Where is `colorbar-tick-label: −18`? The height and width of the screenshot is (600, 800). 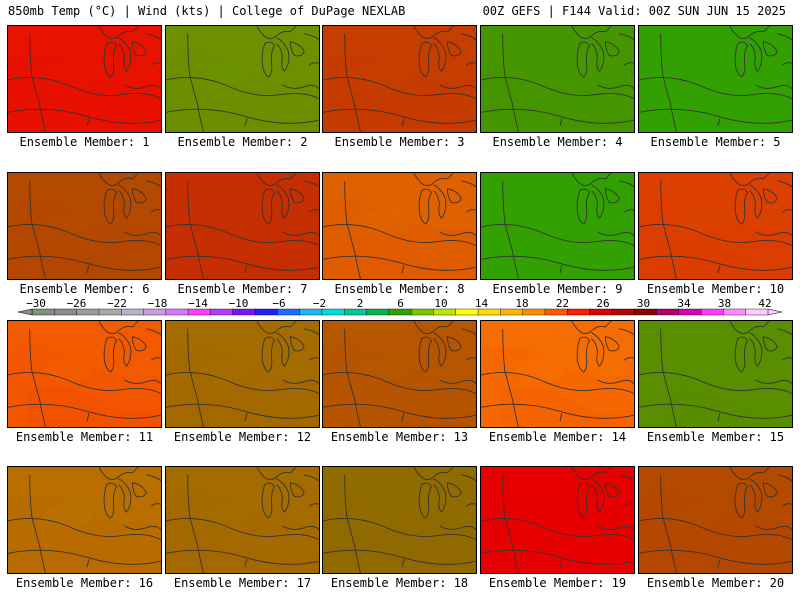
colorbar-tick-label: −18 is located at coordinates (157, 303).